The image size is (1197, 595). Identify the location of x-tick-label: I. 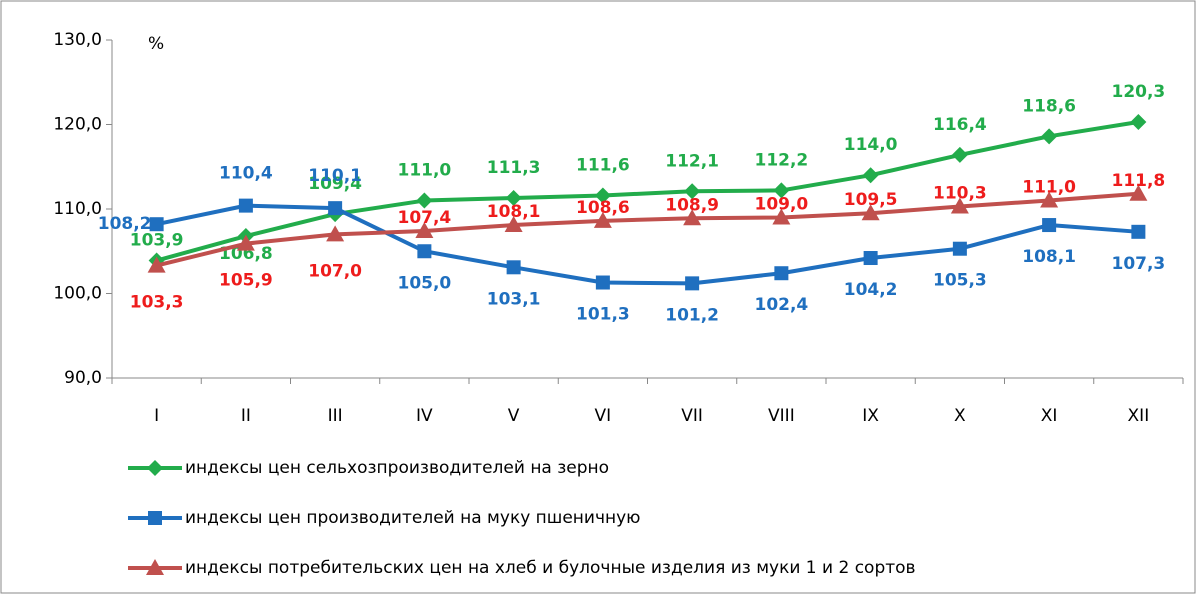
(156, 416).